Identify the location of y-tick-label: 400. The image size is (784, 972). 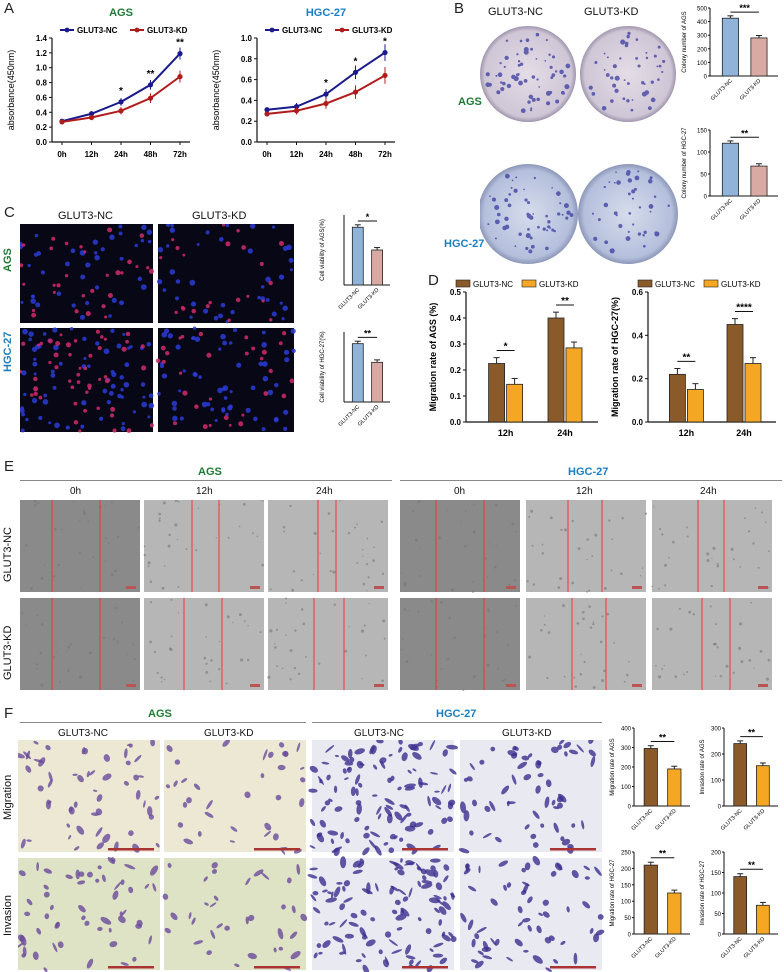
(626, 730).